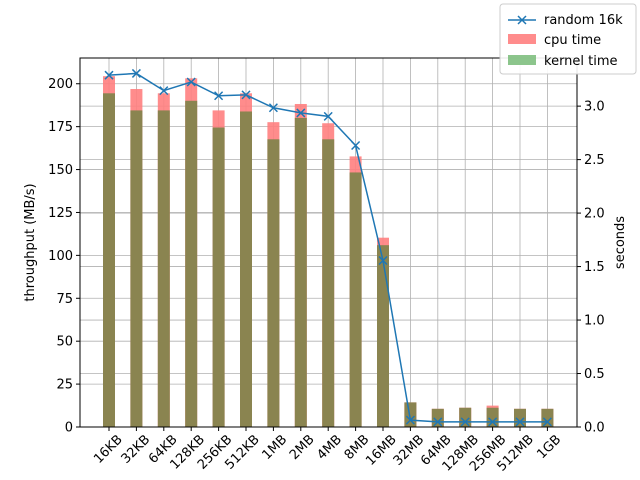 Image resolution: width=640 pixels, height=480 pixels. Describe the element at coordinates (594, 160) in the screenshot. I see `y2-tick-label: 2.5` at that location.